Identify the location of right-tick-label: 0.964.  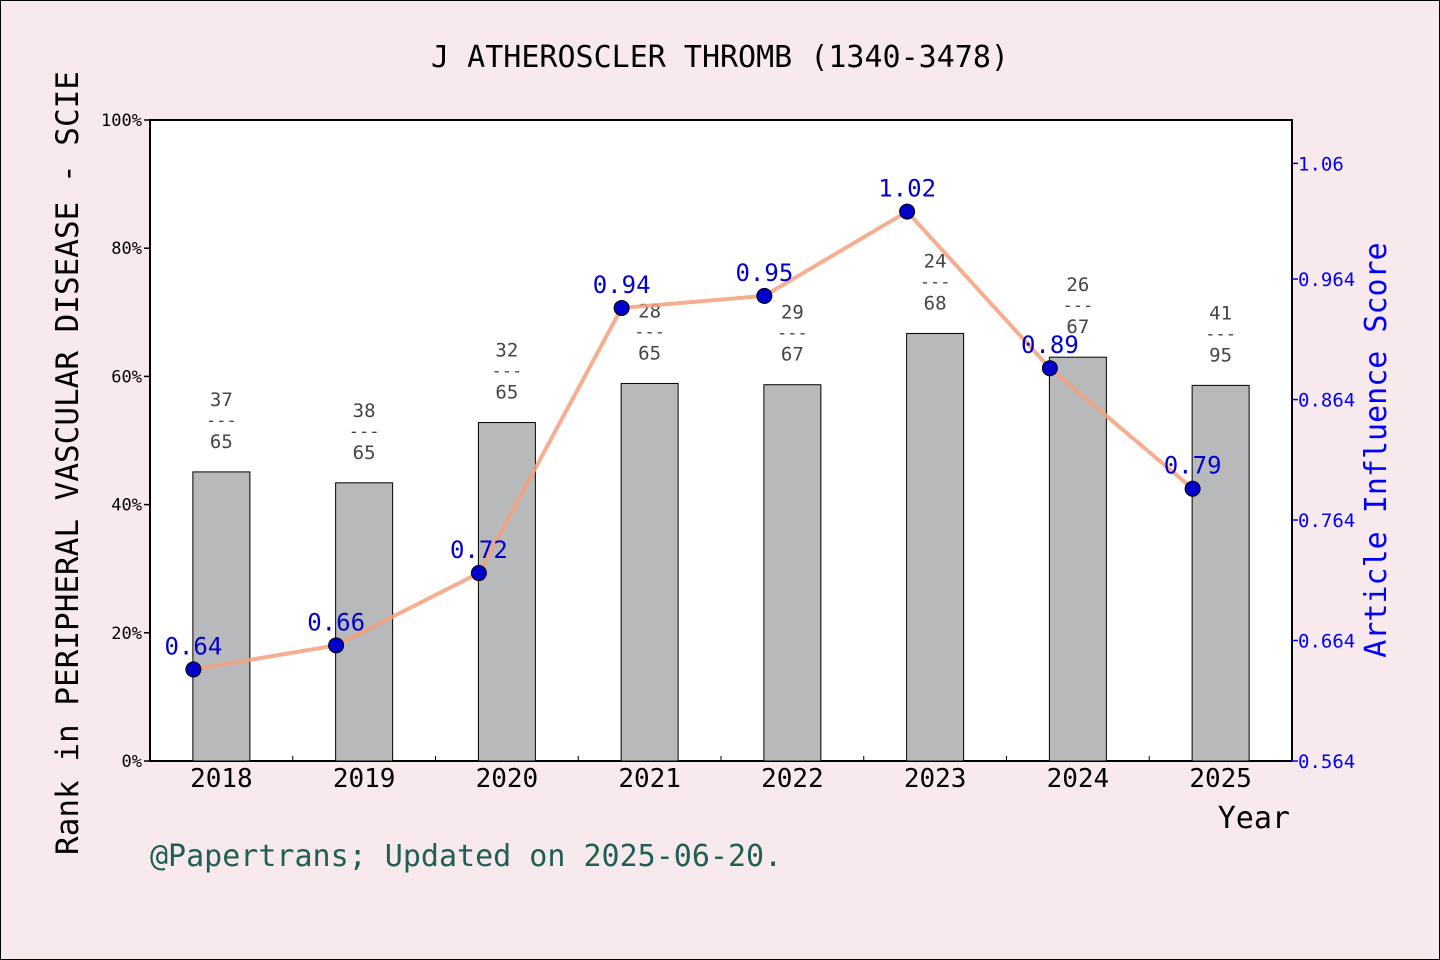
(1326, 280).